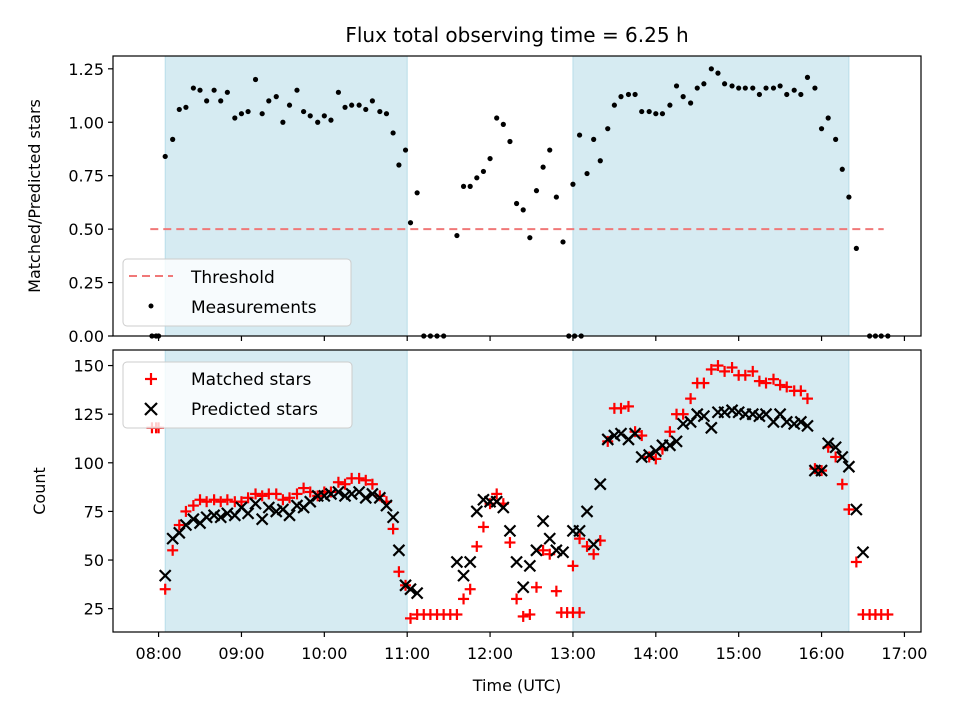 The image size is (960, 720). Describe the element at coordinates (94, 560) in the screenshot. I see `y-tick-label: 50` at that location.